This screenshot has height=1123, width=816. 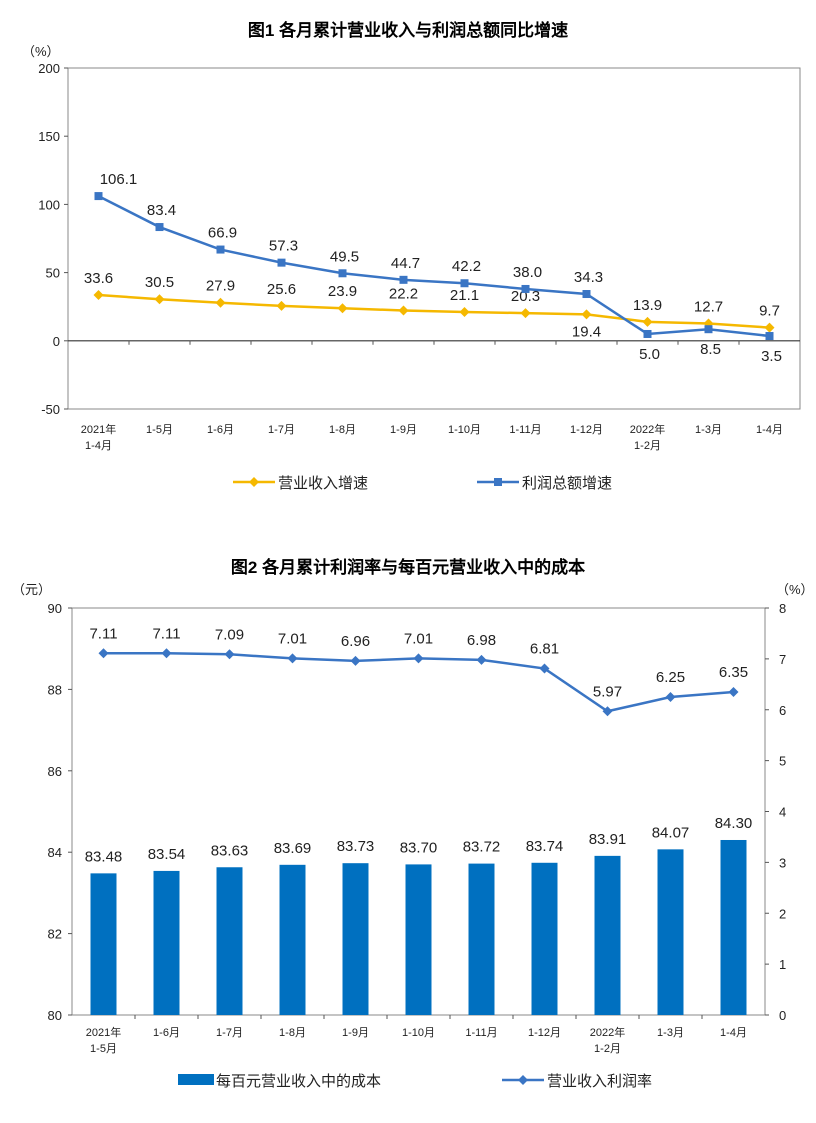 What do you see at coordinates (98, 278) in the screenshot?
I see `revenue-growth-label: 33.6` at bounding box center [98, 278].